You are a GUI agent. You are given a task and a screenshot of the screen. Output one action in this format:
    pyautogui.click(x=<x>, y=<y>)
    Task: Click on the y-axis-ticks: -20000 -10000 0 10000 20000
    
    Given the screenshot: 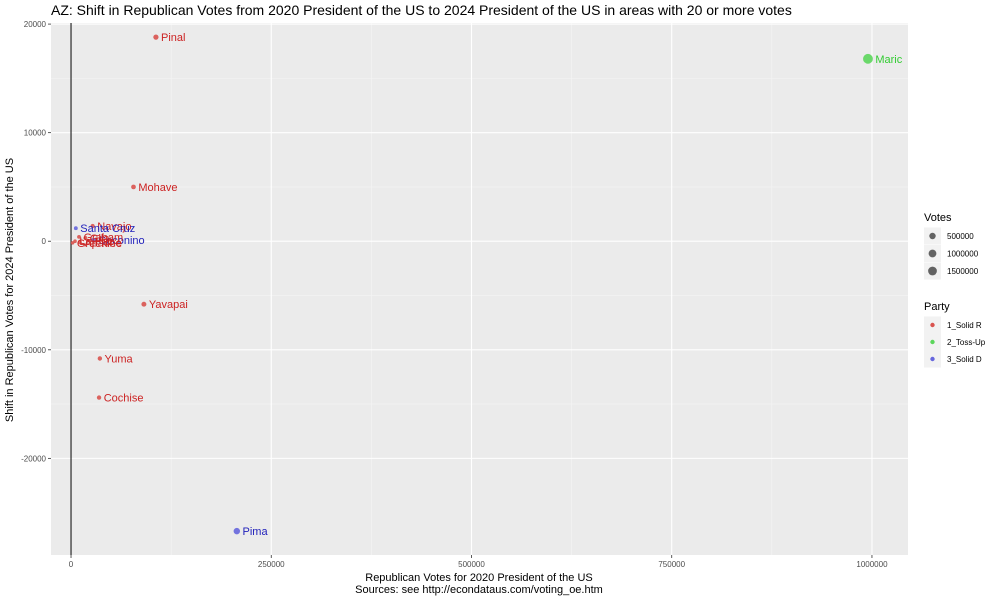 What is the action you would take?
    pyautogui.click(x=36, y=241)
    